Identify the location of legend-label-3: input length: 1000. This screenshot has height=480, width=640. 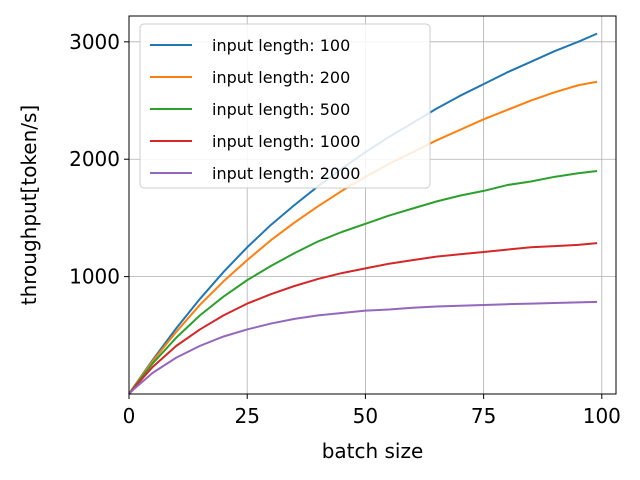
(286, 141).